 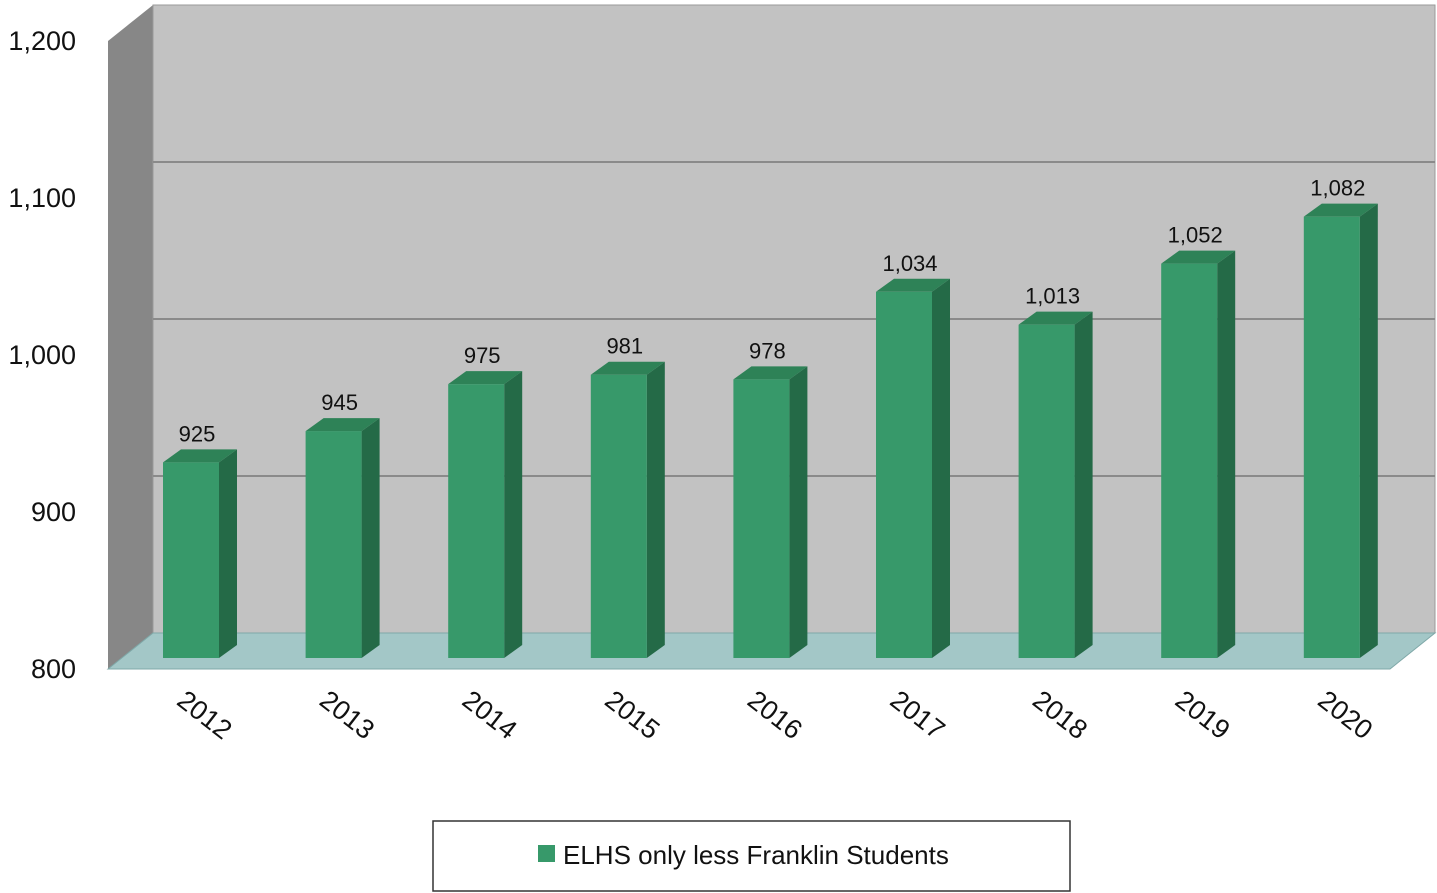 I want to click on x-tick-label: 2019, so click(x=1203, y=715).